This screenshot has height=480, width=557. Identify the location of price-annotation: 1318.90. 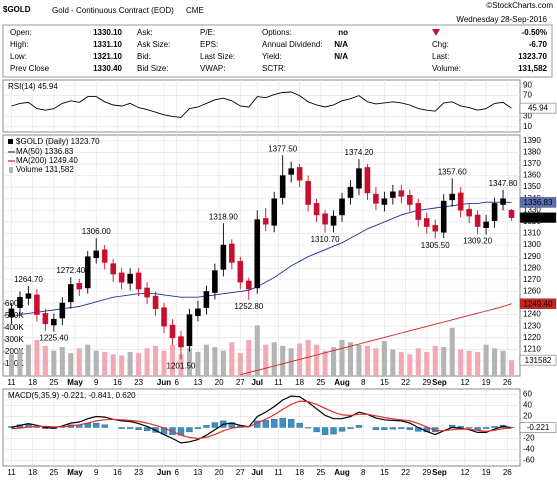
(223, 216).